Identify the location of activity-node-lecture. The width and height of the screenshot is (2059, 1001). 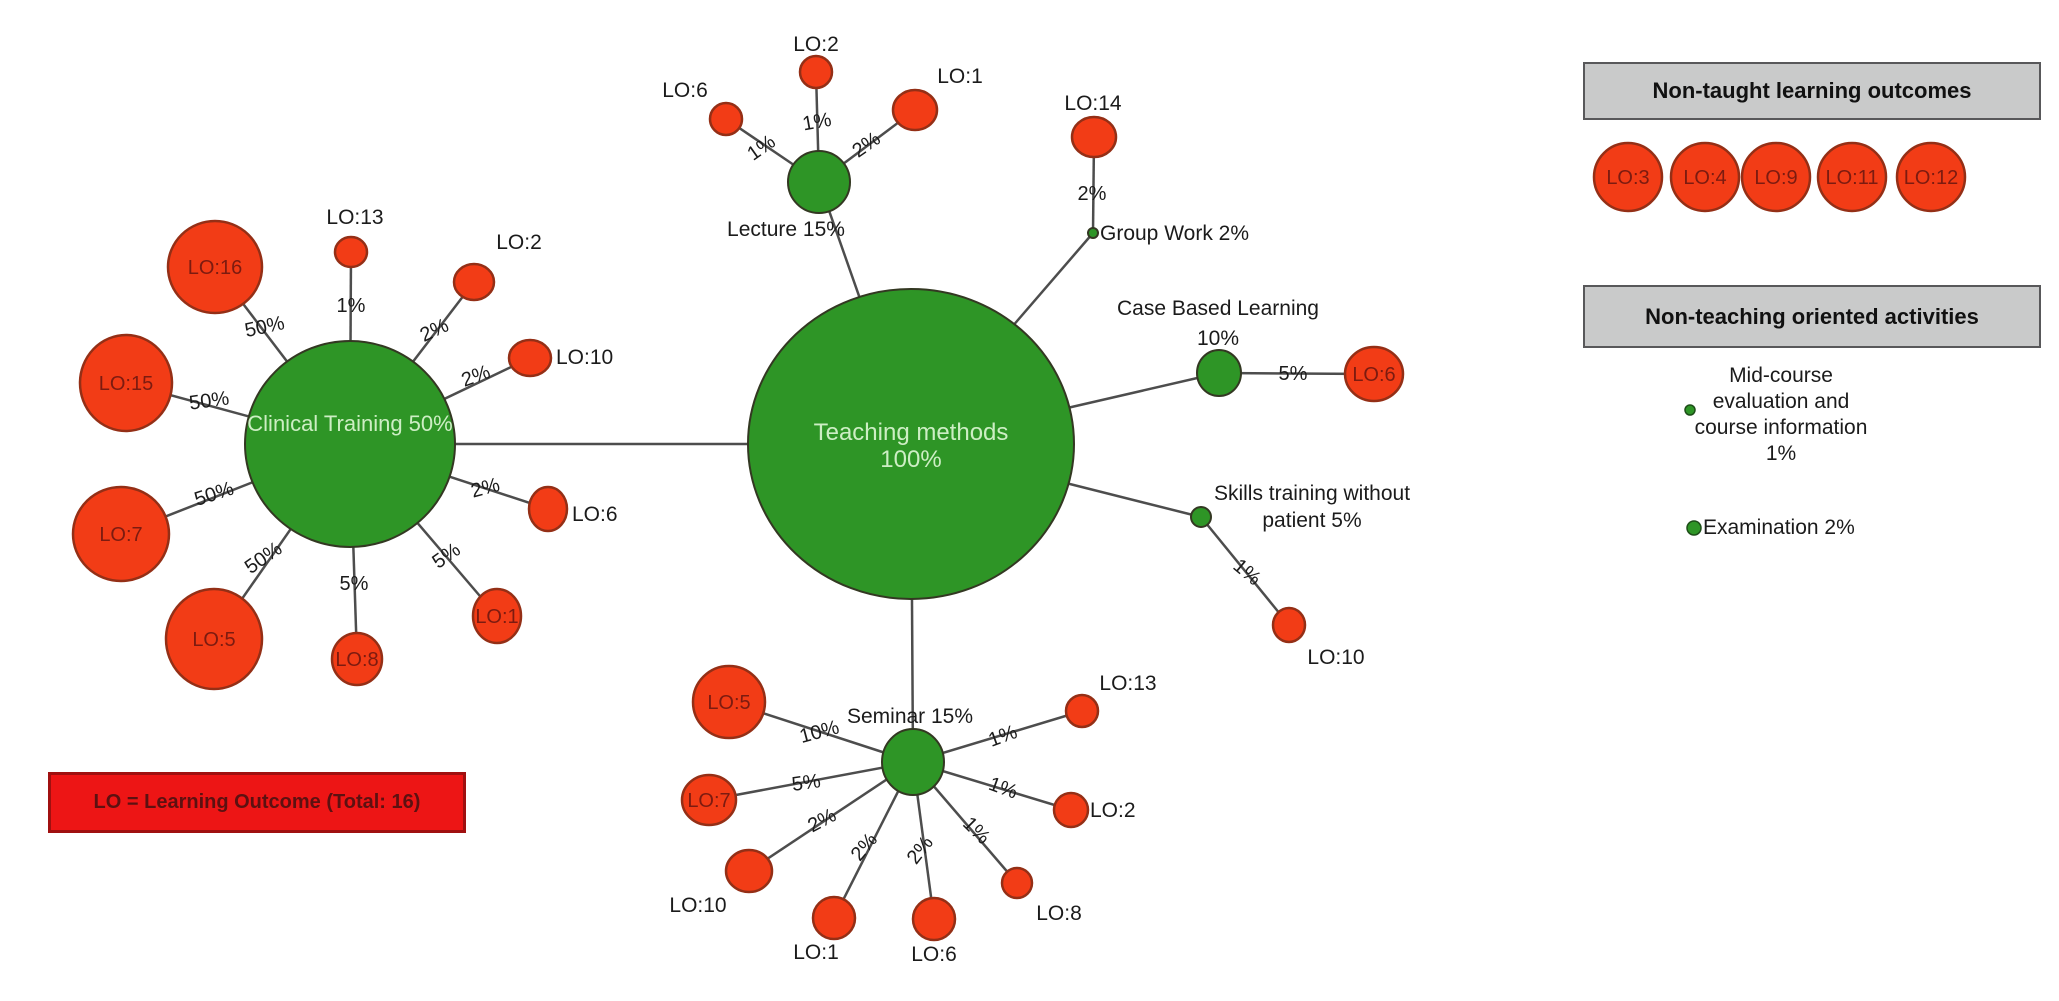
(819, 182).